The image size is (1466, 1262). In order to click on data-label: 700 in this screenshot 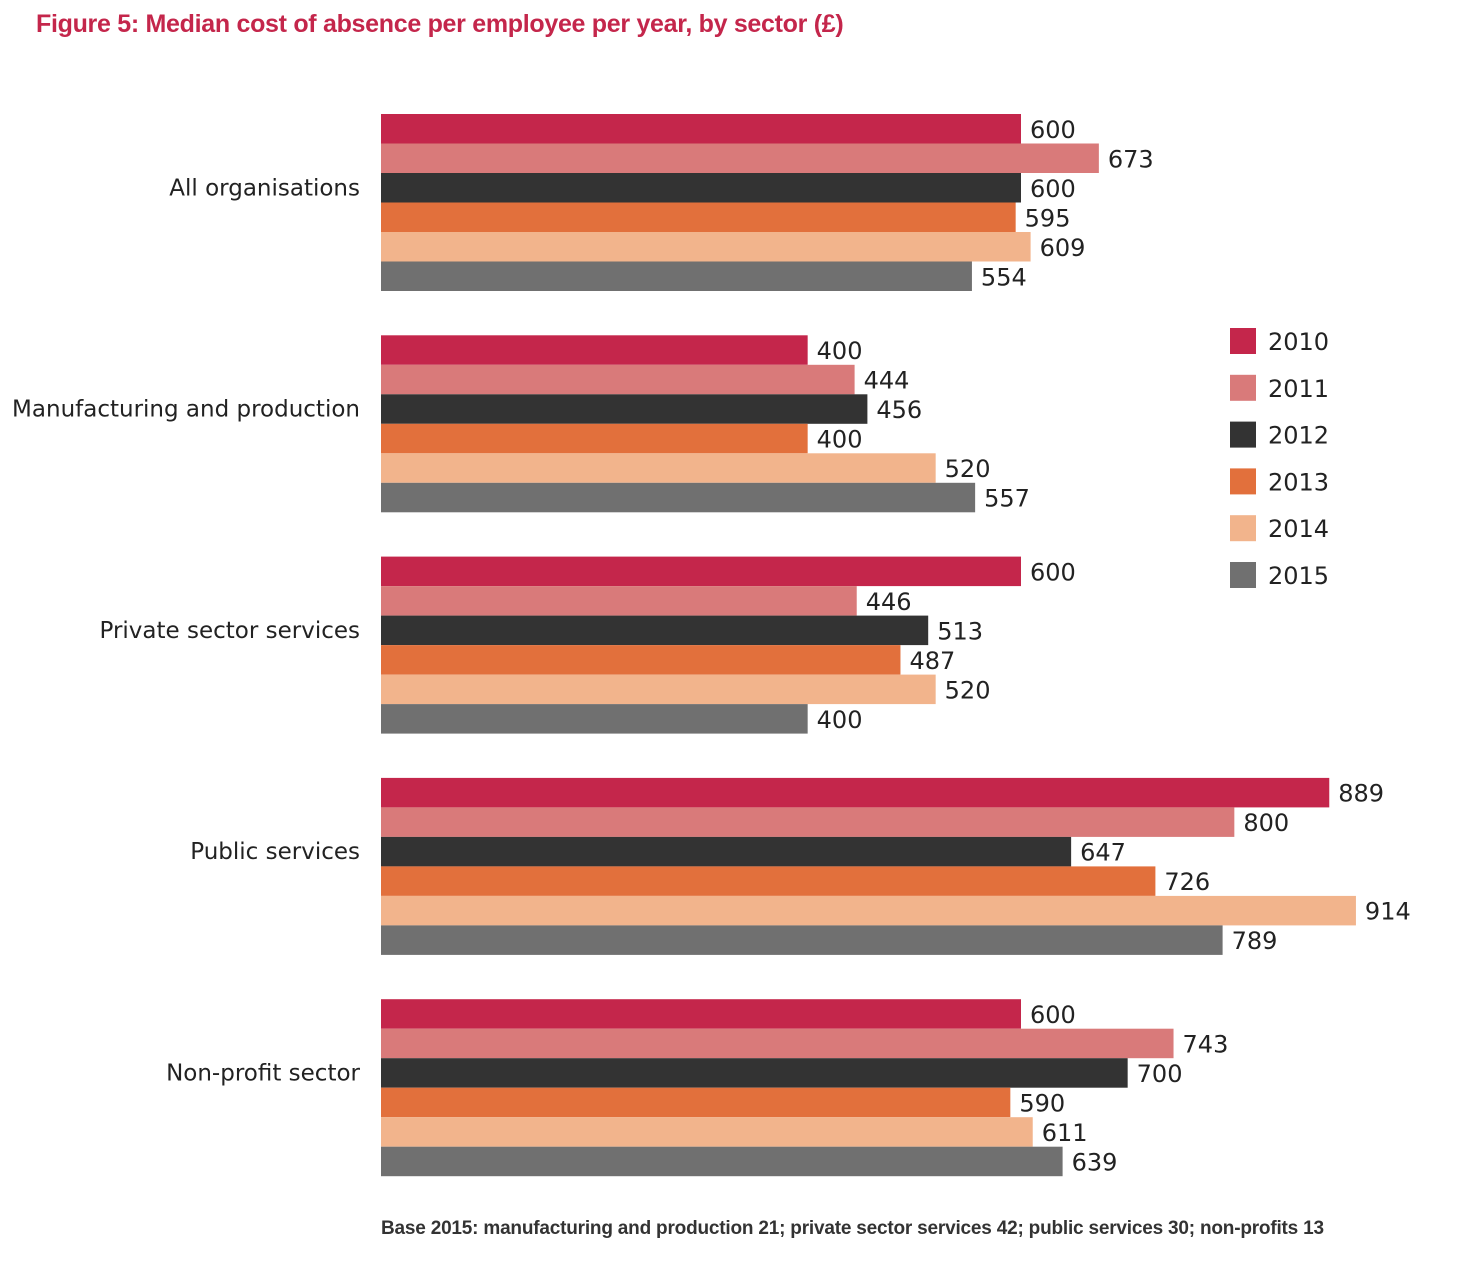, I will do `click(1160, 1074)`.